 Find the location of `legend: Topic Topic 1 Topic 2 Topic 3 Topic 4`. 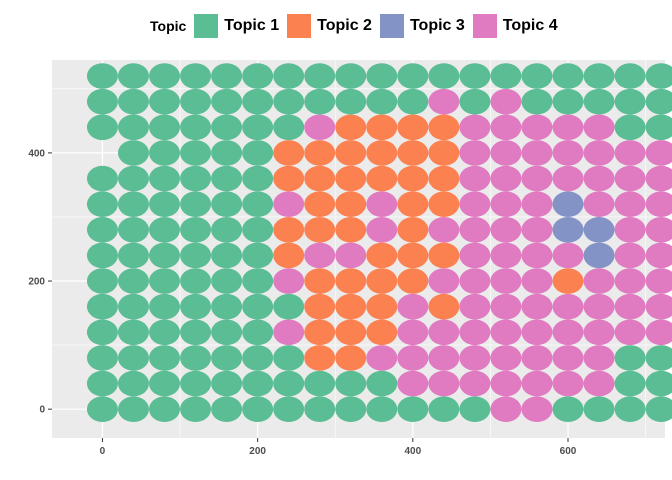

legend: Topic Topic 1 Topic 2 Topic 3 Topic 4 is located at coordinates (358, 26).